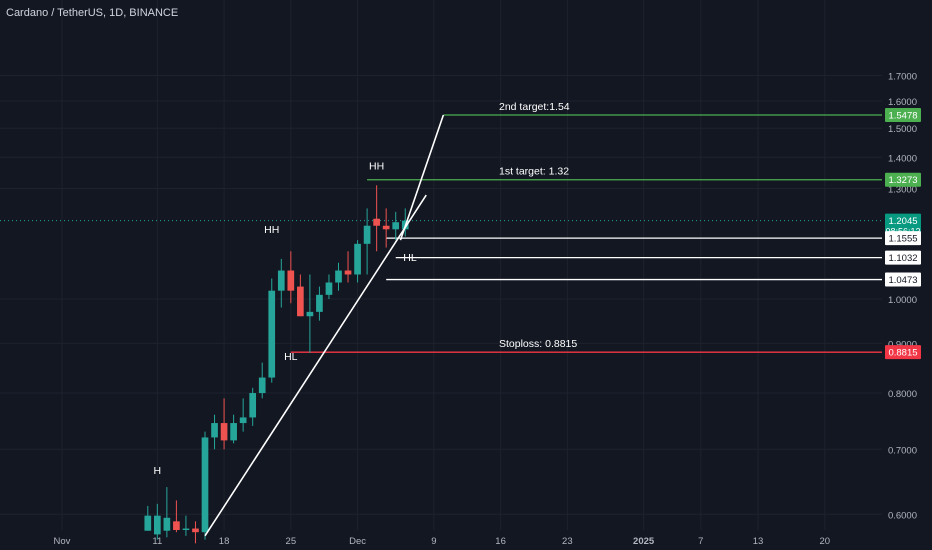 Image resolution: width=932 pixels, height=550 pixels. Describe the element at coordinates (758, 541) in the screenshot. I see `x-tick-label: 13` at that location.